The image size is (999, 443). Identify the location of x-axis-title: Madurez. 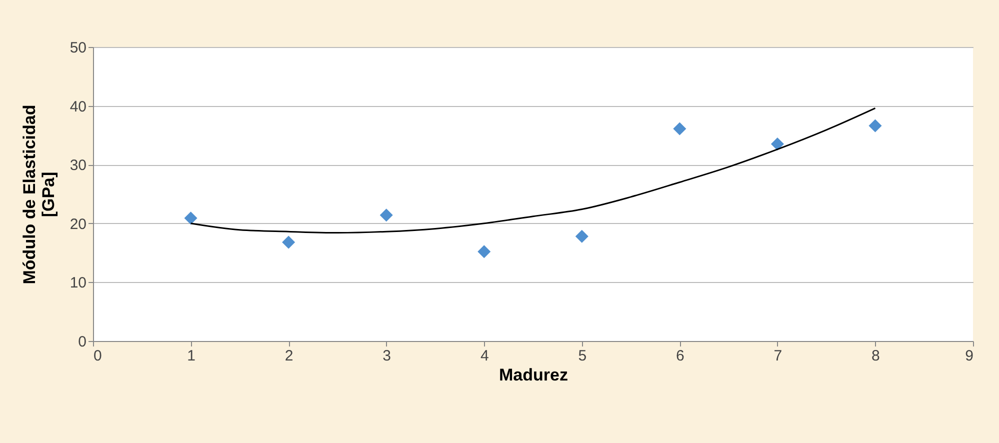
(533, 375).